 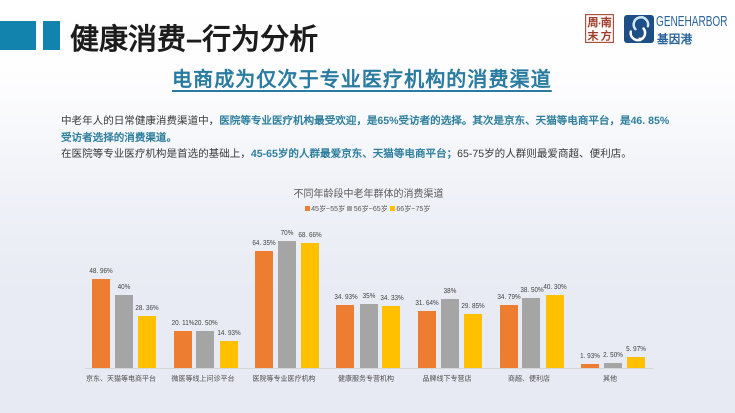 I want to click on svg-text: 周, so click(x=593, y=22).